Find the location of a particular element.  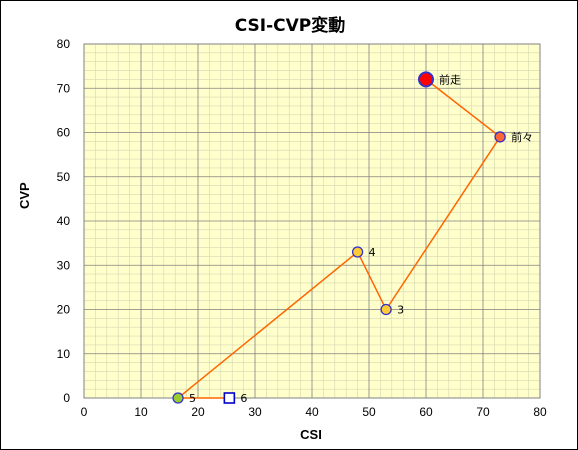

y-tick-label: 30 is located at coordinates (64, 265).